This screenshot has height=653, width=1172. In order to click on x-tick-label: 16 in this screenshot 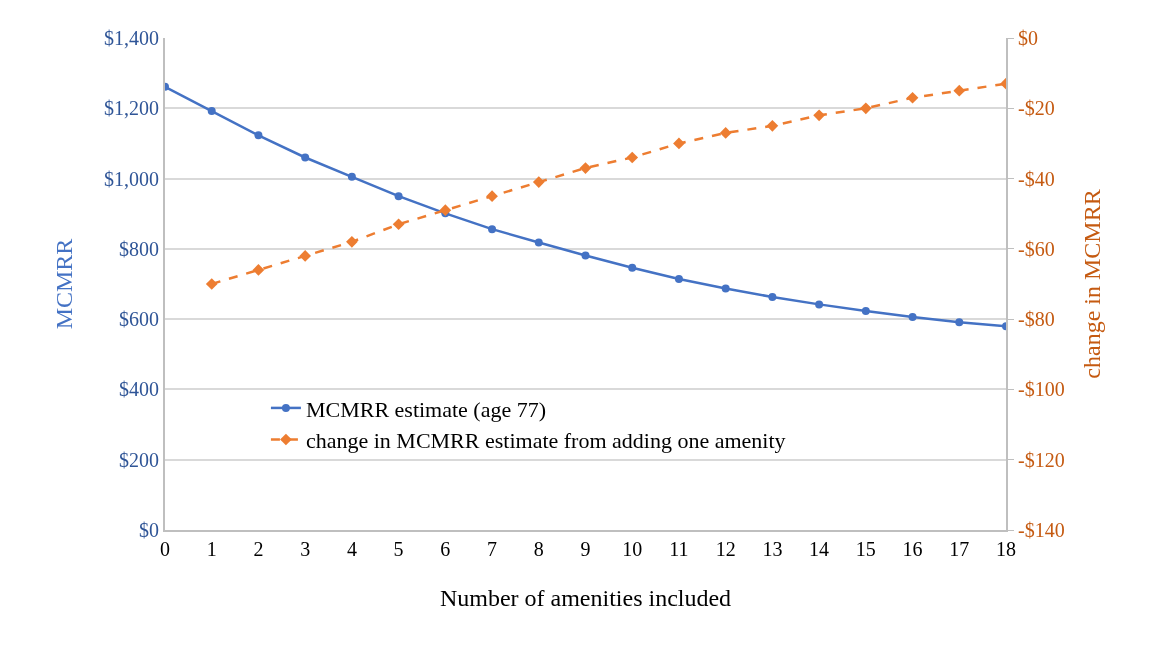, I will do `click(912, 549)`.